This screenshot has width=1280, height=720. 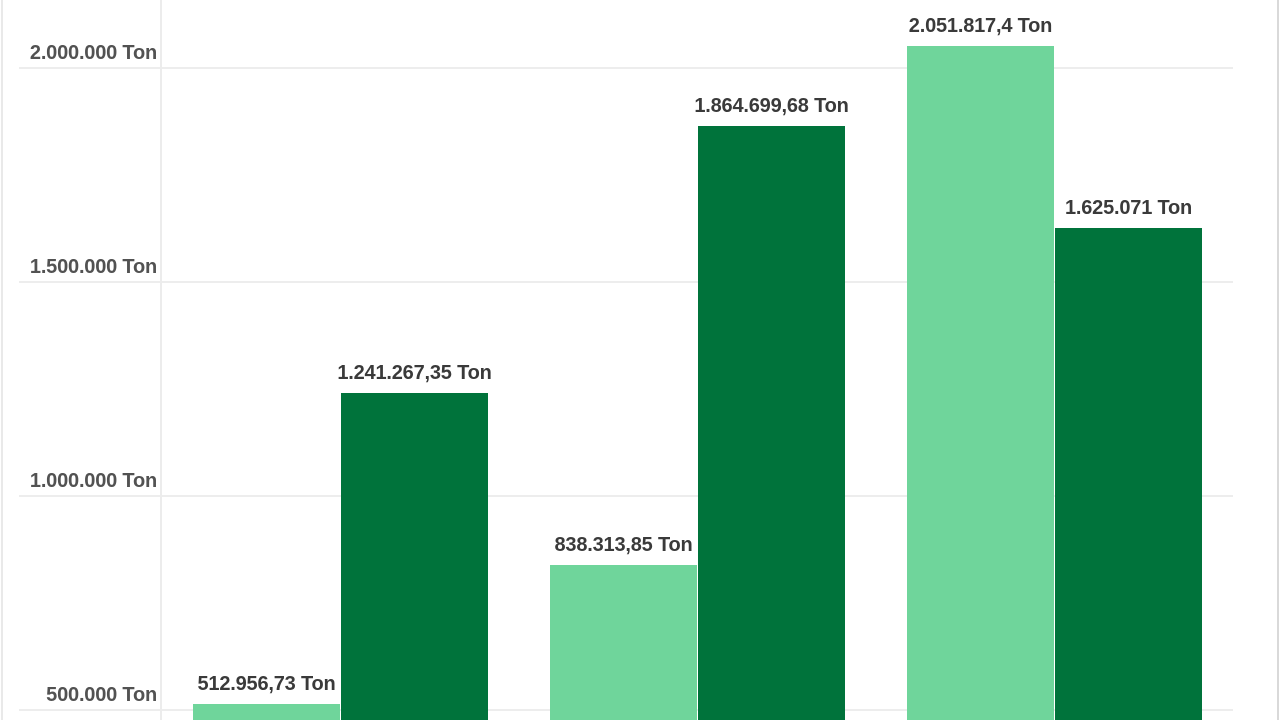 I want to click on bar-value-label: 1.241.267,35 Ton, so click(x=414, y=373).